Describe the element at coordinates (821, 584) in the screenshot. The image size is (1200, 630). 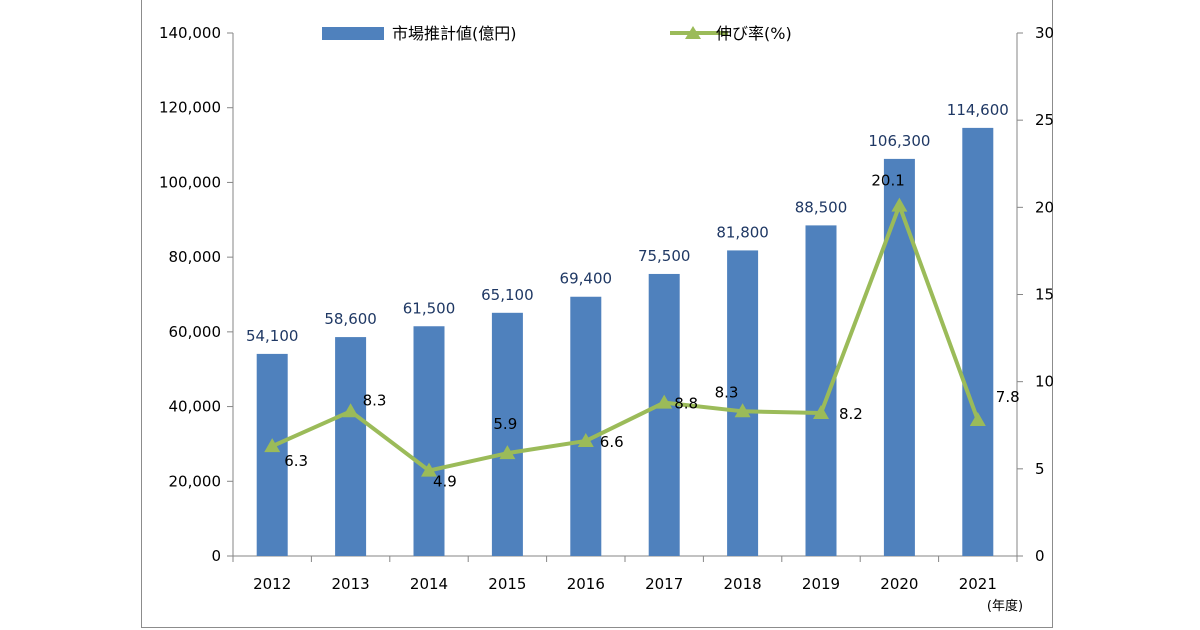
I see `x-tick-label: 2019` at that location.